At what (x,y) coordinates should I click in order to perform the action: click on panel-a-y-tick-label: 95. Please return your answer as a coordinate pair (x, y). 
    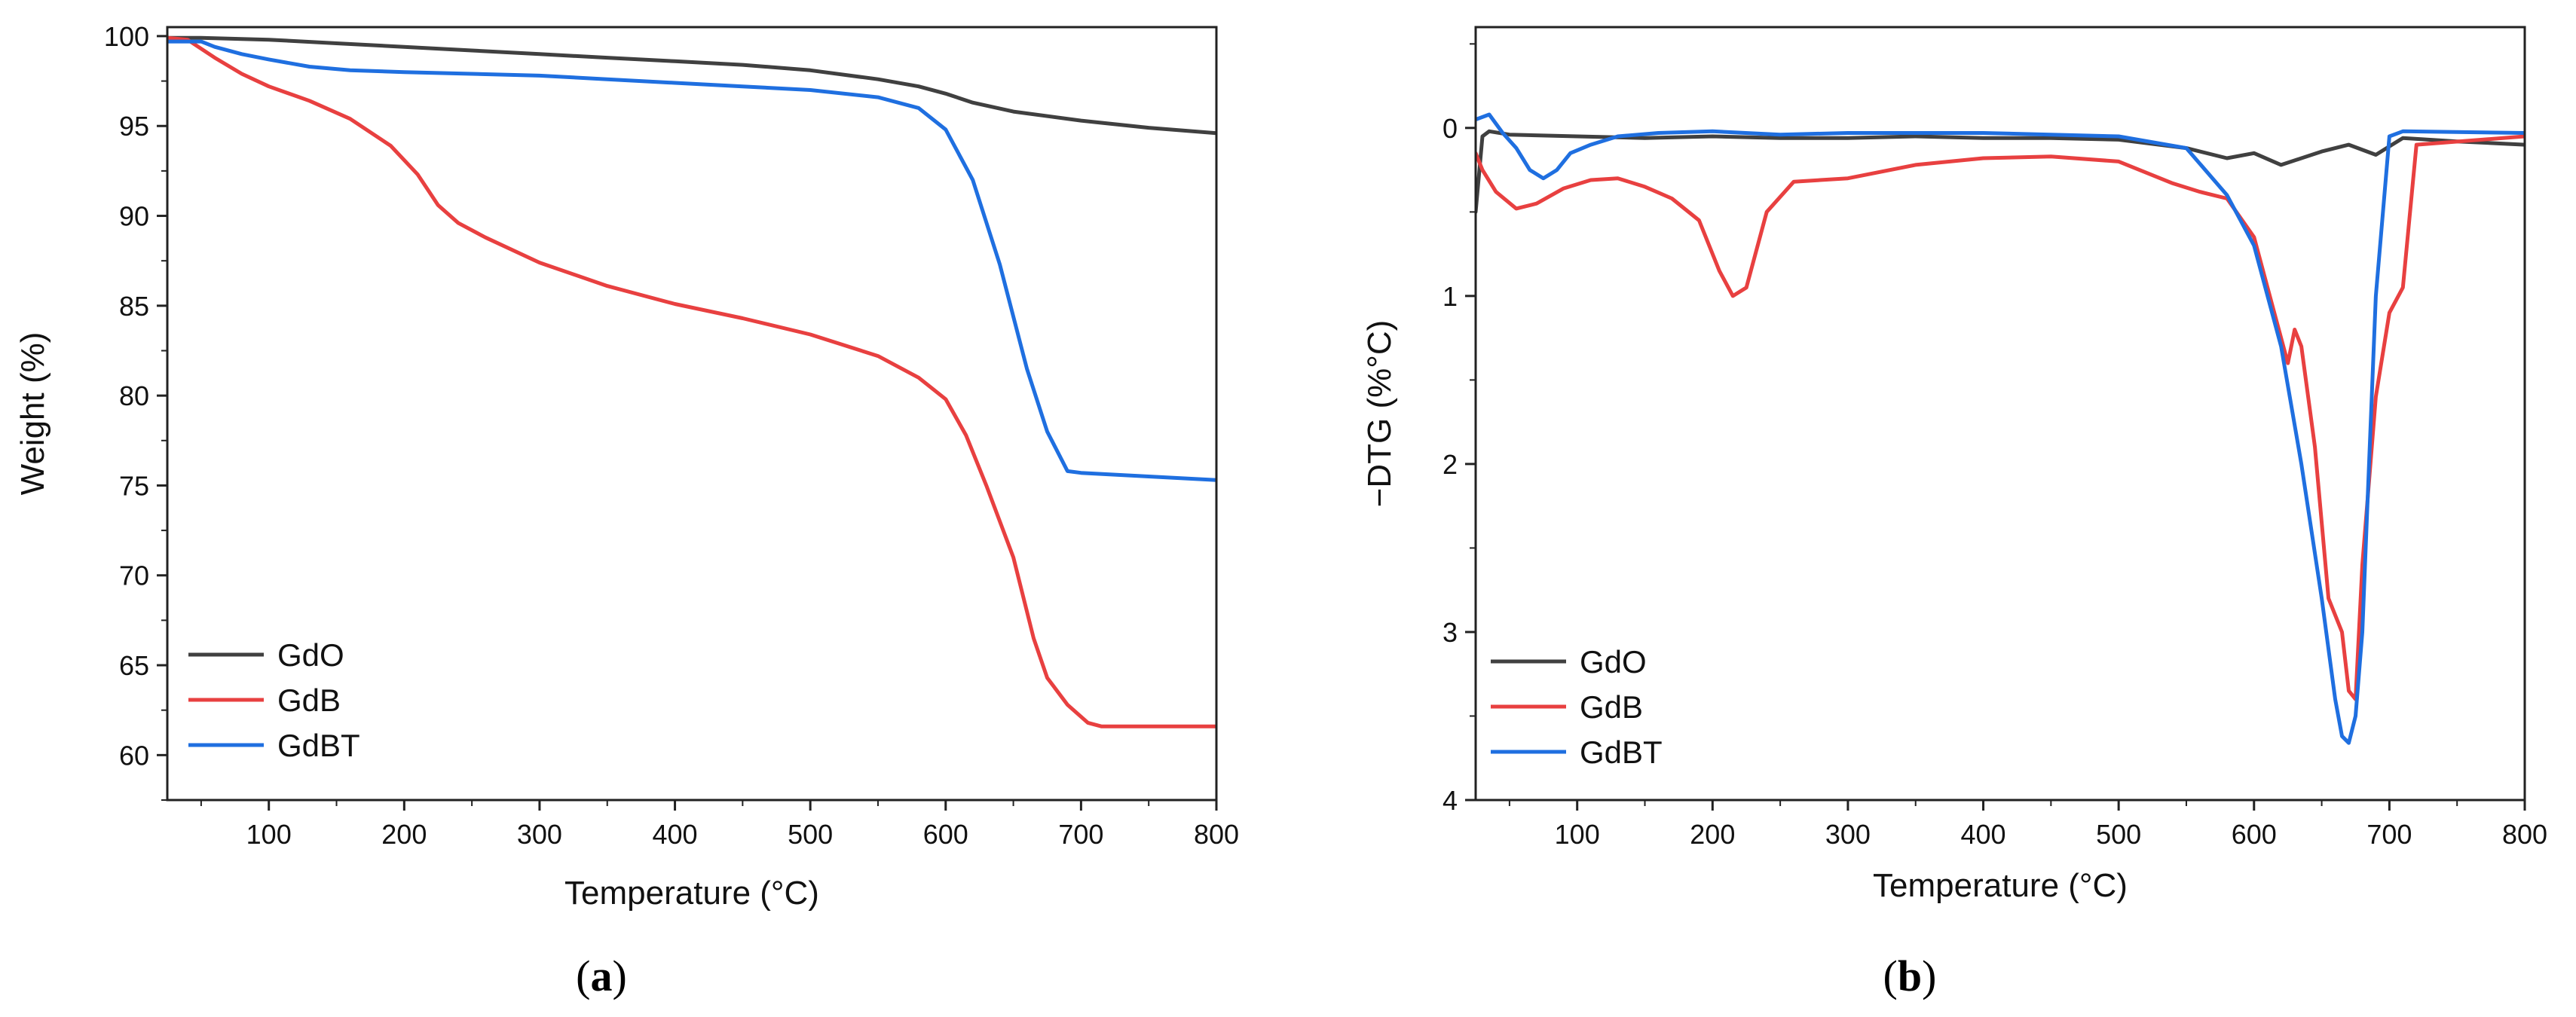
    Looking at the image, I should click on (134, 126).